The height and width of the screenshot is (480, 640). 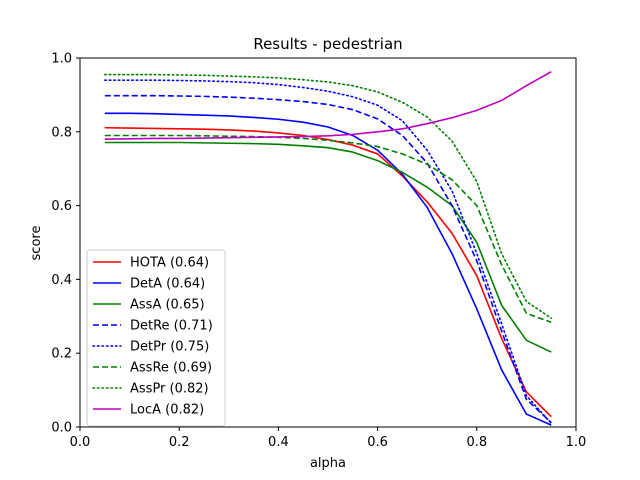 I want to click on legend-label: LocA (0.82), so click(x=167, y=410).